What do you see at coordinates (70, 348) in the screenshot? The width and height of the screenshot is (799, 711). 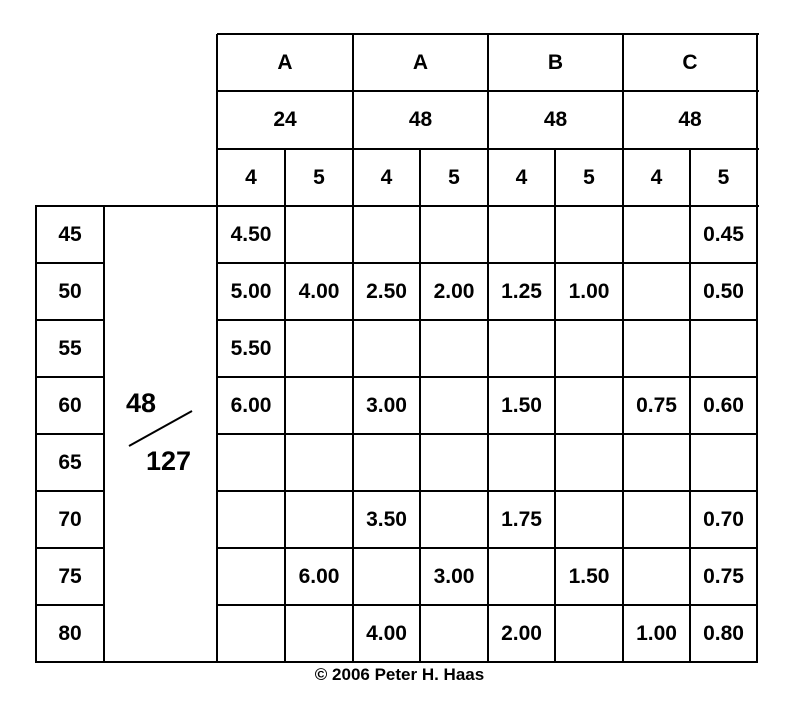 I see `row-label: 55` at bounding box center [70, 348].